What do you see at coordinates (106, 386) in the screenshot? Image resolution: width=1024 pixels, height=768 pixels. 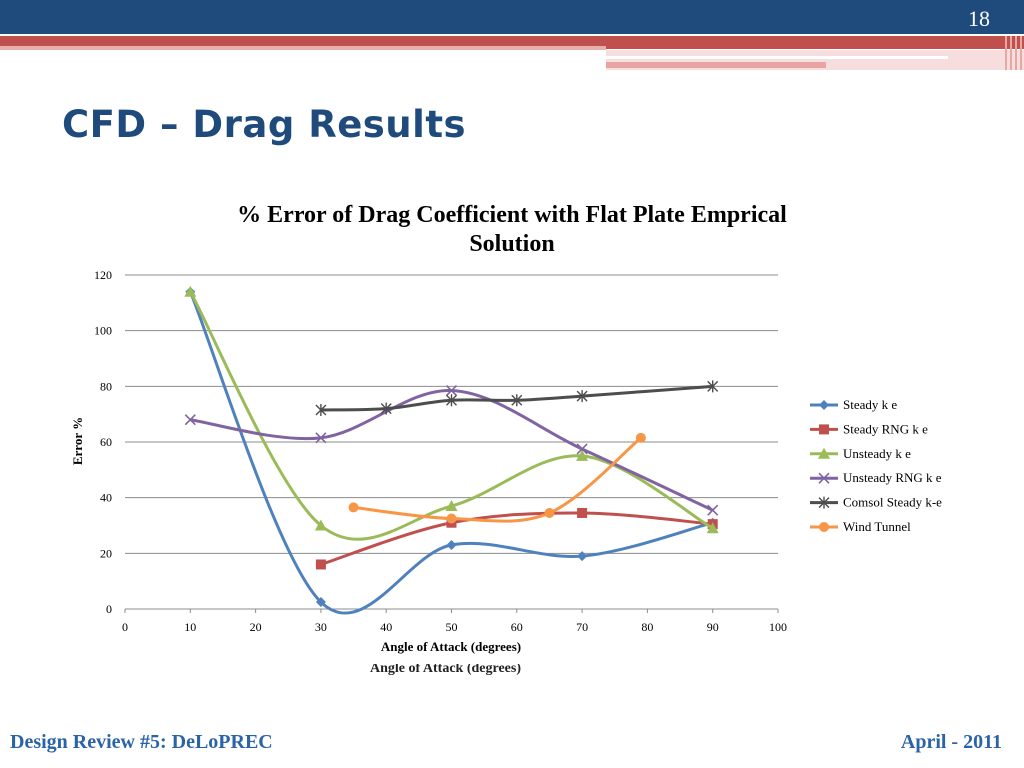 I see `y-tick-label: 80` at bounding box center [106, 386].